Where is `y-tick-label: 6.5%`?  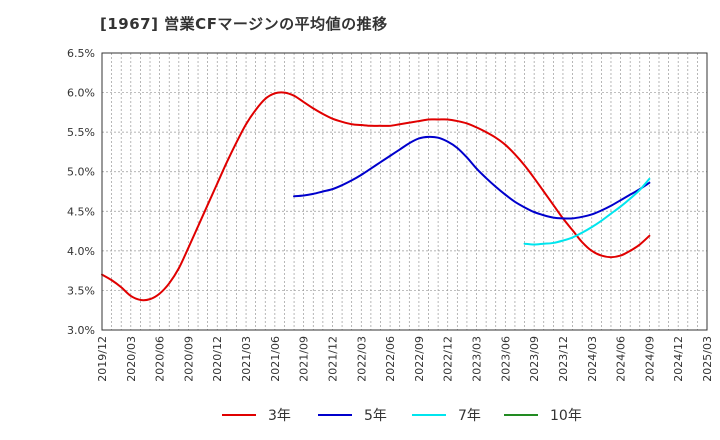 y-tick-label: 6.5% is located at coordinates (81, 53).